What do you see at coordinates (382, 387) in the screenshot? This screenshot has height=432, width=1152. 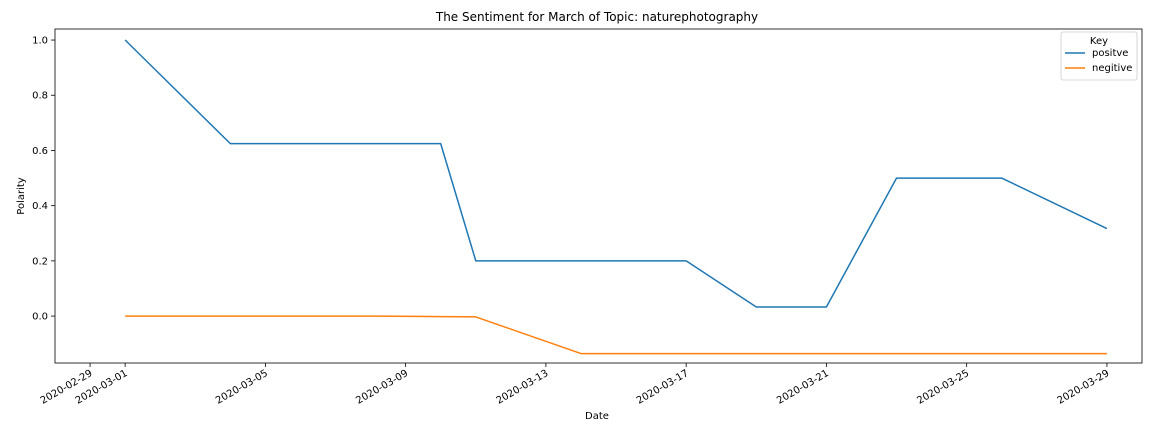 I see `x-tick-label: 2020-03-09` at bounding box center [382, 387].